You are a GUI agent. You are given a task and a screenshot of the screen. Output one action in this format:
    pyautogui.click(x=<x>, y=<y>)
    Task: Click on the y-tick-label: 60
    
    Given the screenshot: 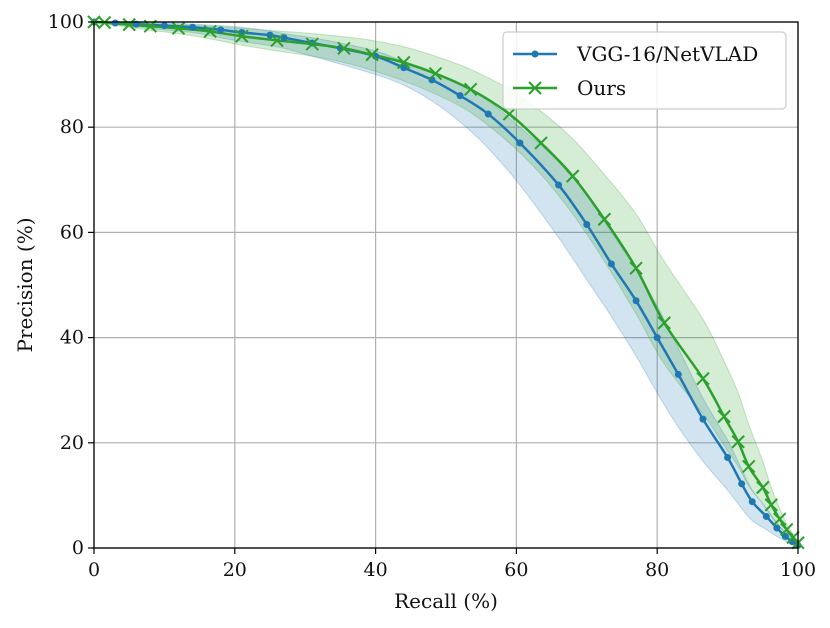 What is the action you would take?
    pyautogui.click(x=72, y=232)
    